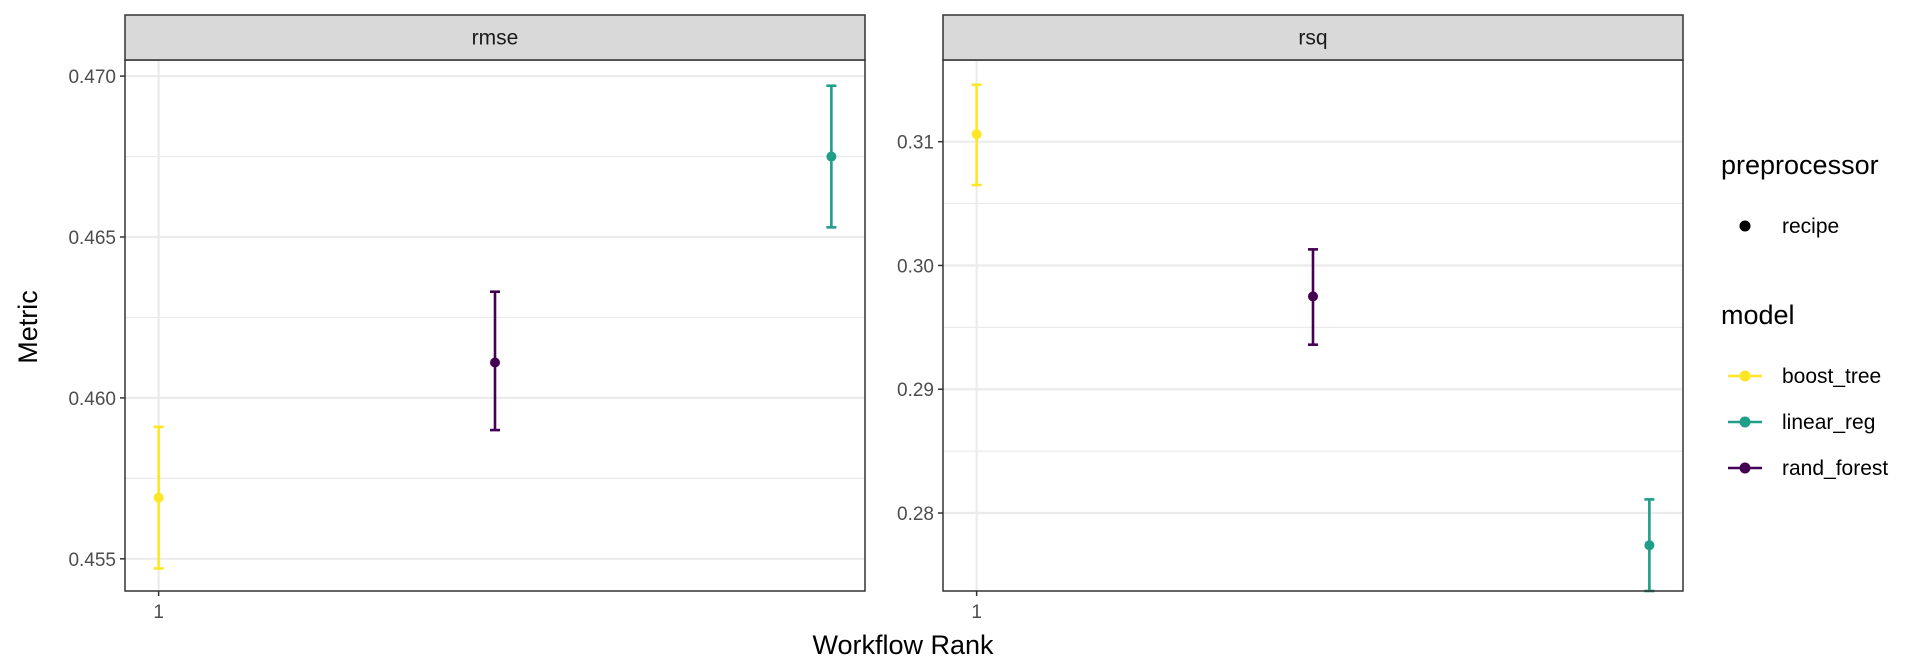 This screenshot has width=1920, height=672. I want to click on legend-label: rand_forest, so click(1835, 468).